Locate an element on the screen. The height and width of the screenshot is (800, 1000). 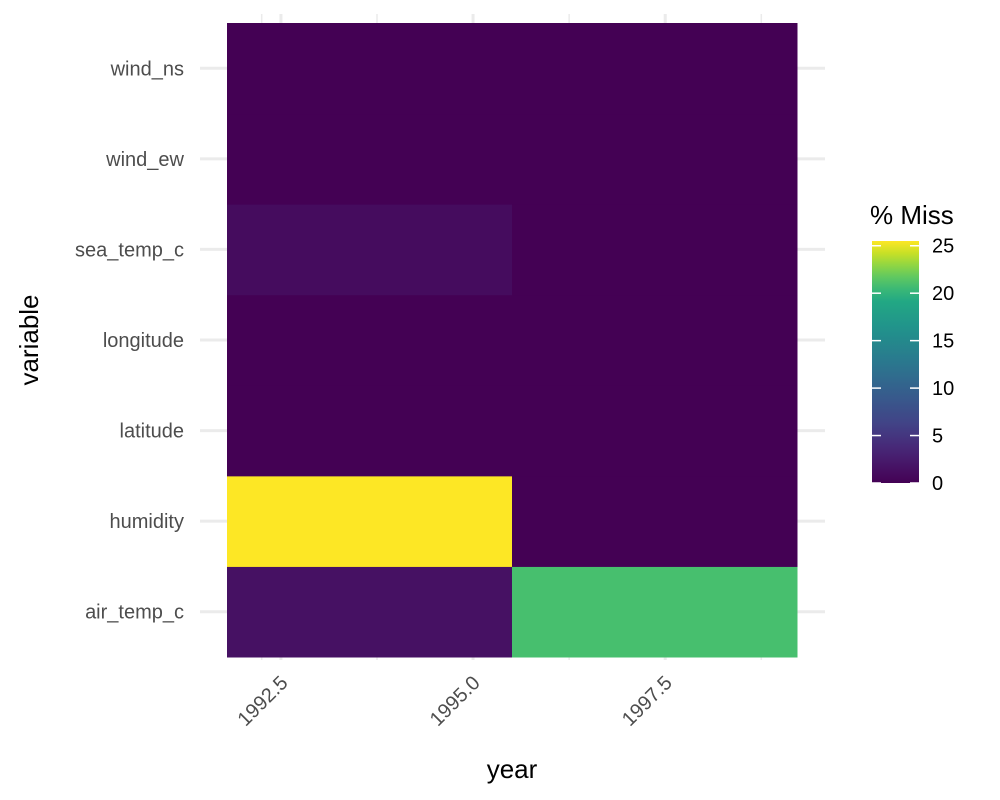
x-tick-label-1995.0: 1995.0 is located at coordinates (455, 701).